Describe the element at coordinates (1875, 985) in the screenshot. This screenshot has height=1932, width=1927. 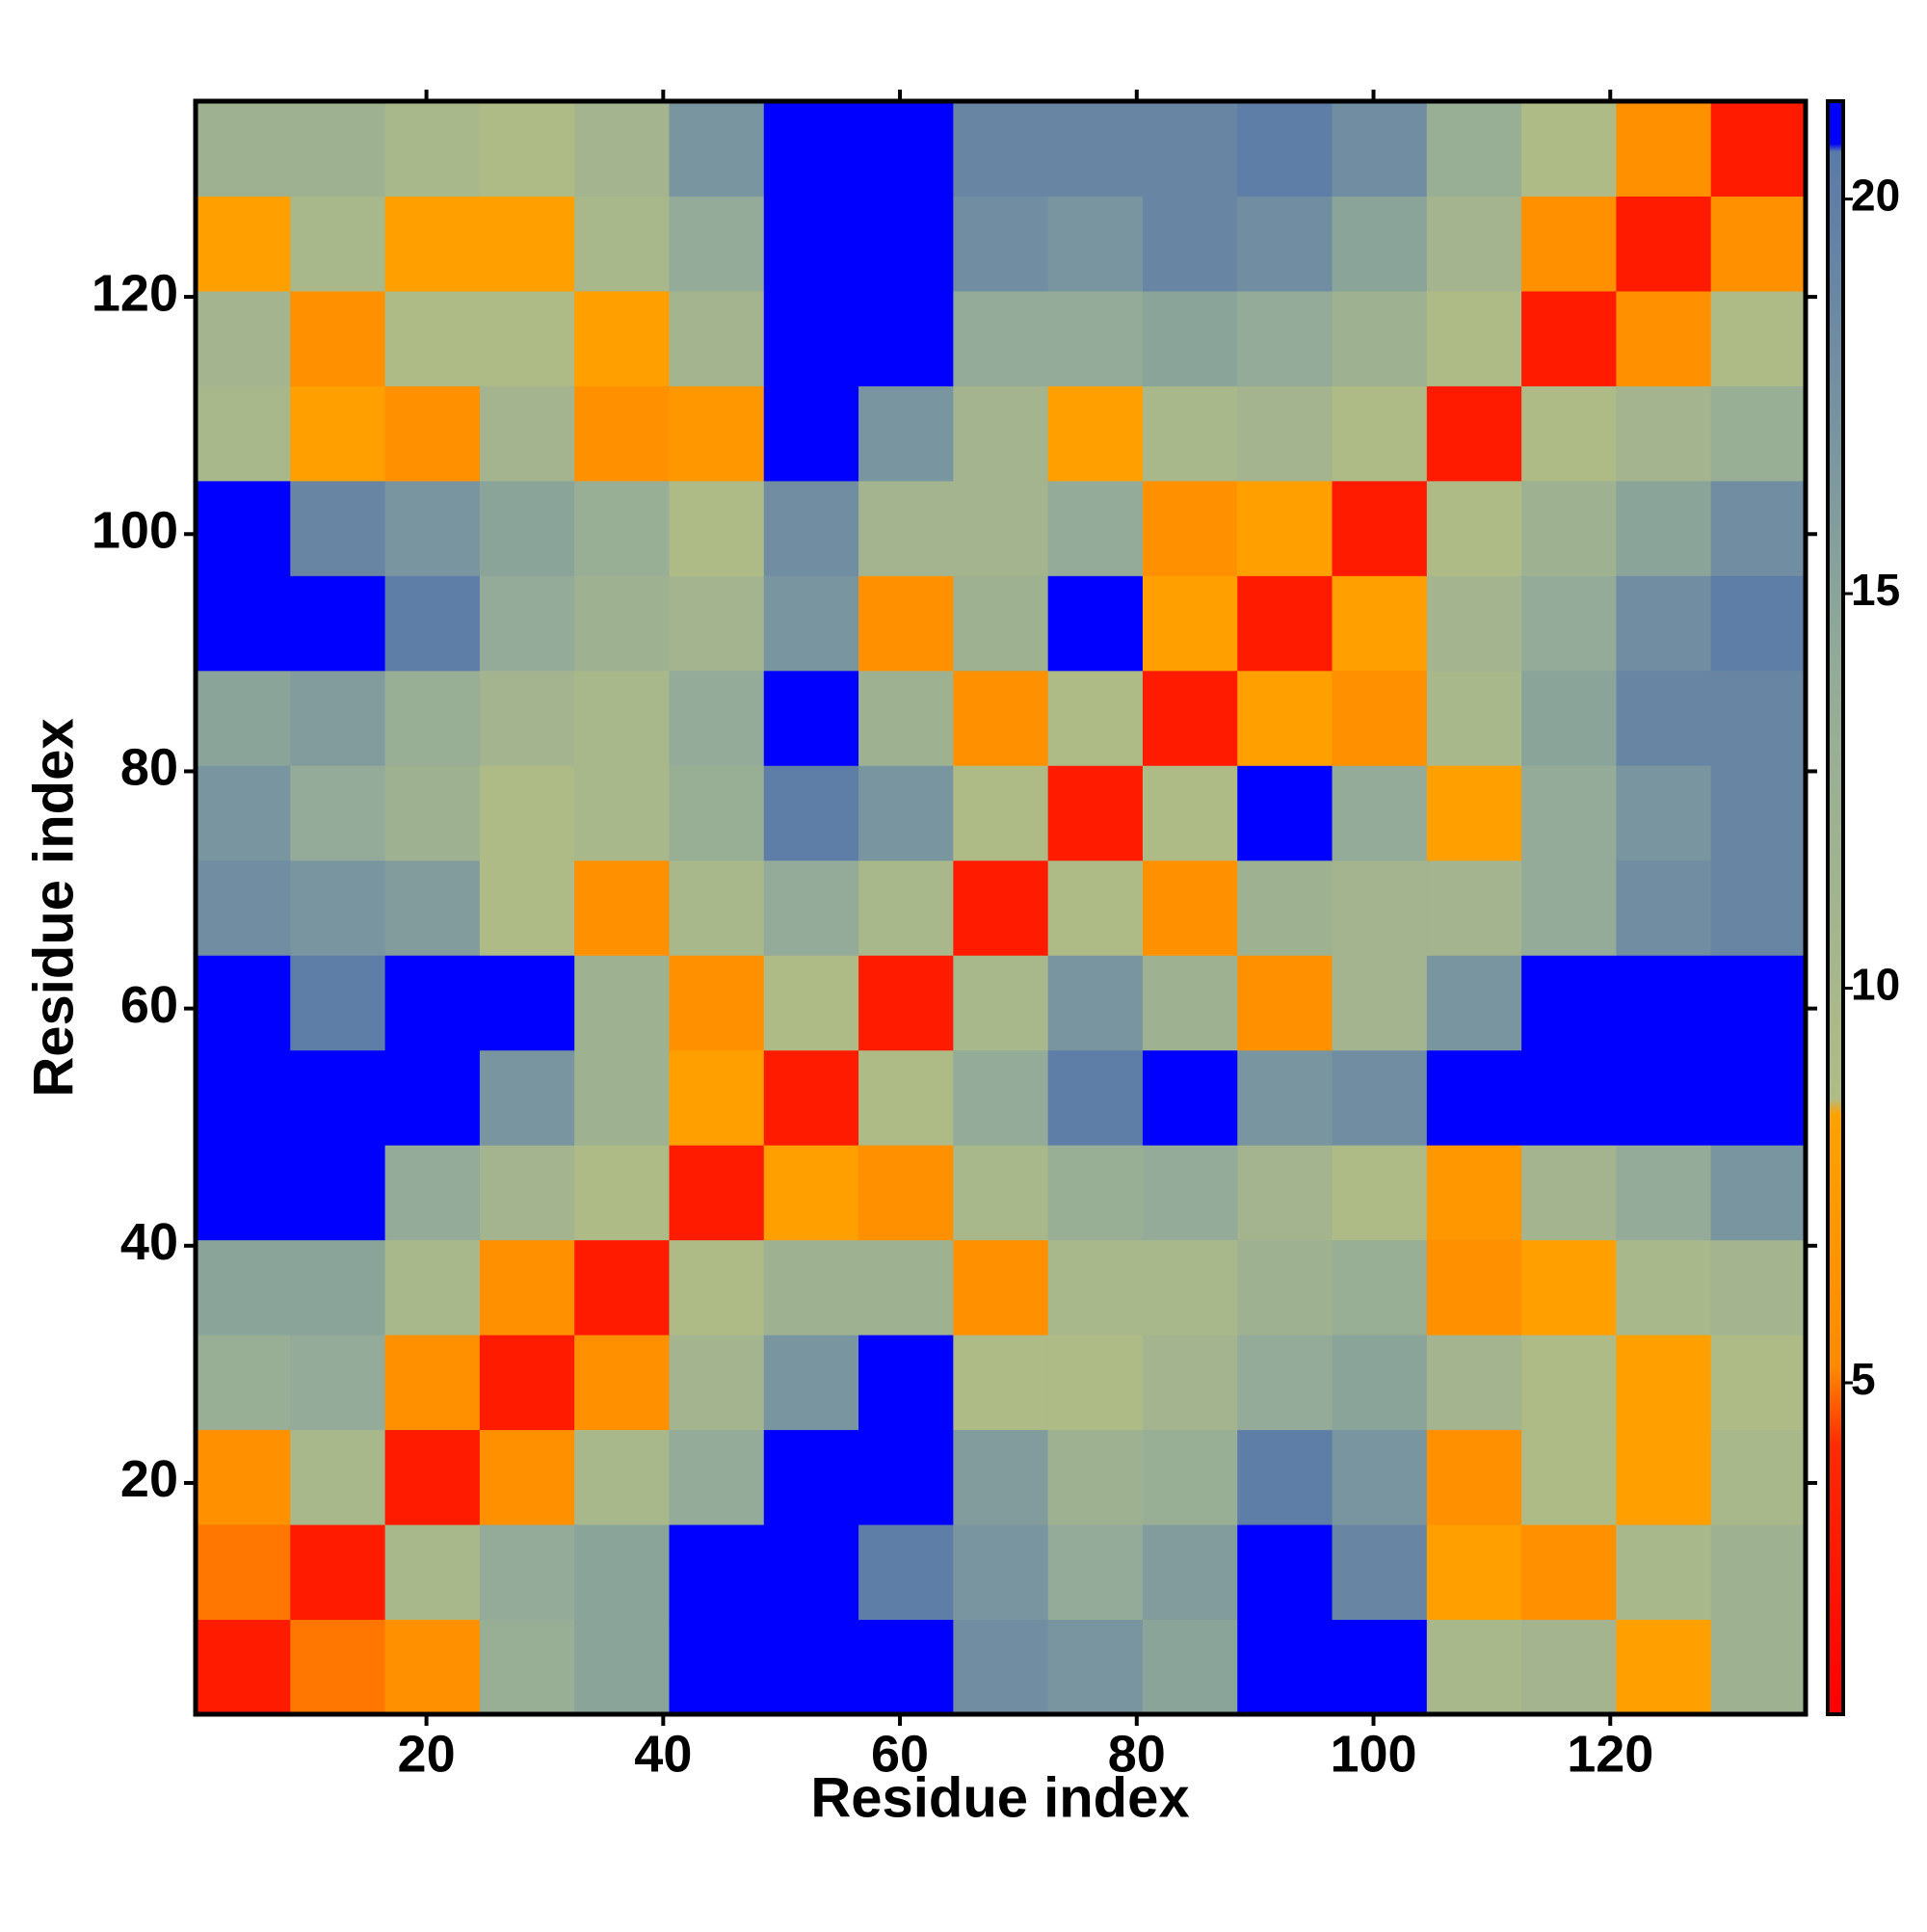
I see `colorbar-tick-label: 10` at that location.